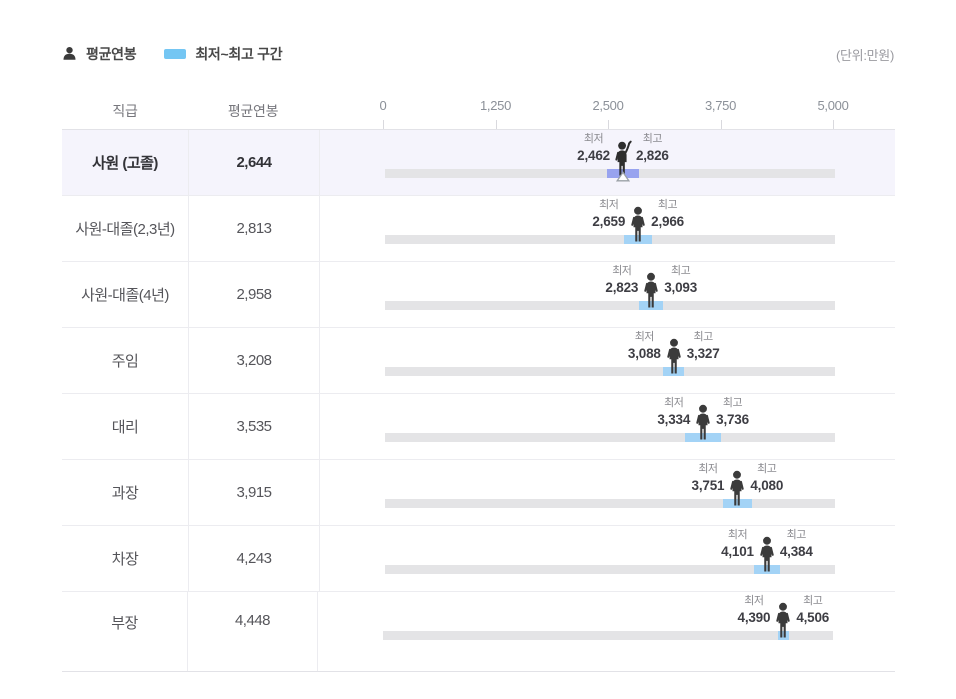  I want to click on range-chart-cell: 최저 3,751 최고 4,080, so click(607, 492).